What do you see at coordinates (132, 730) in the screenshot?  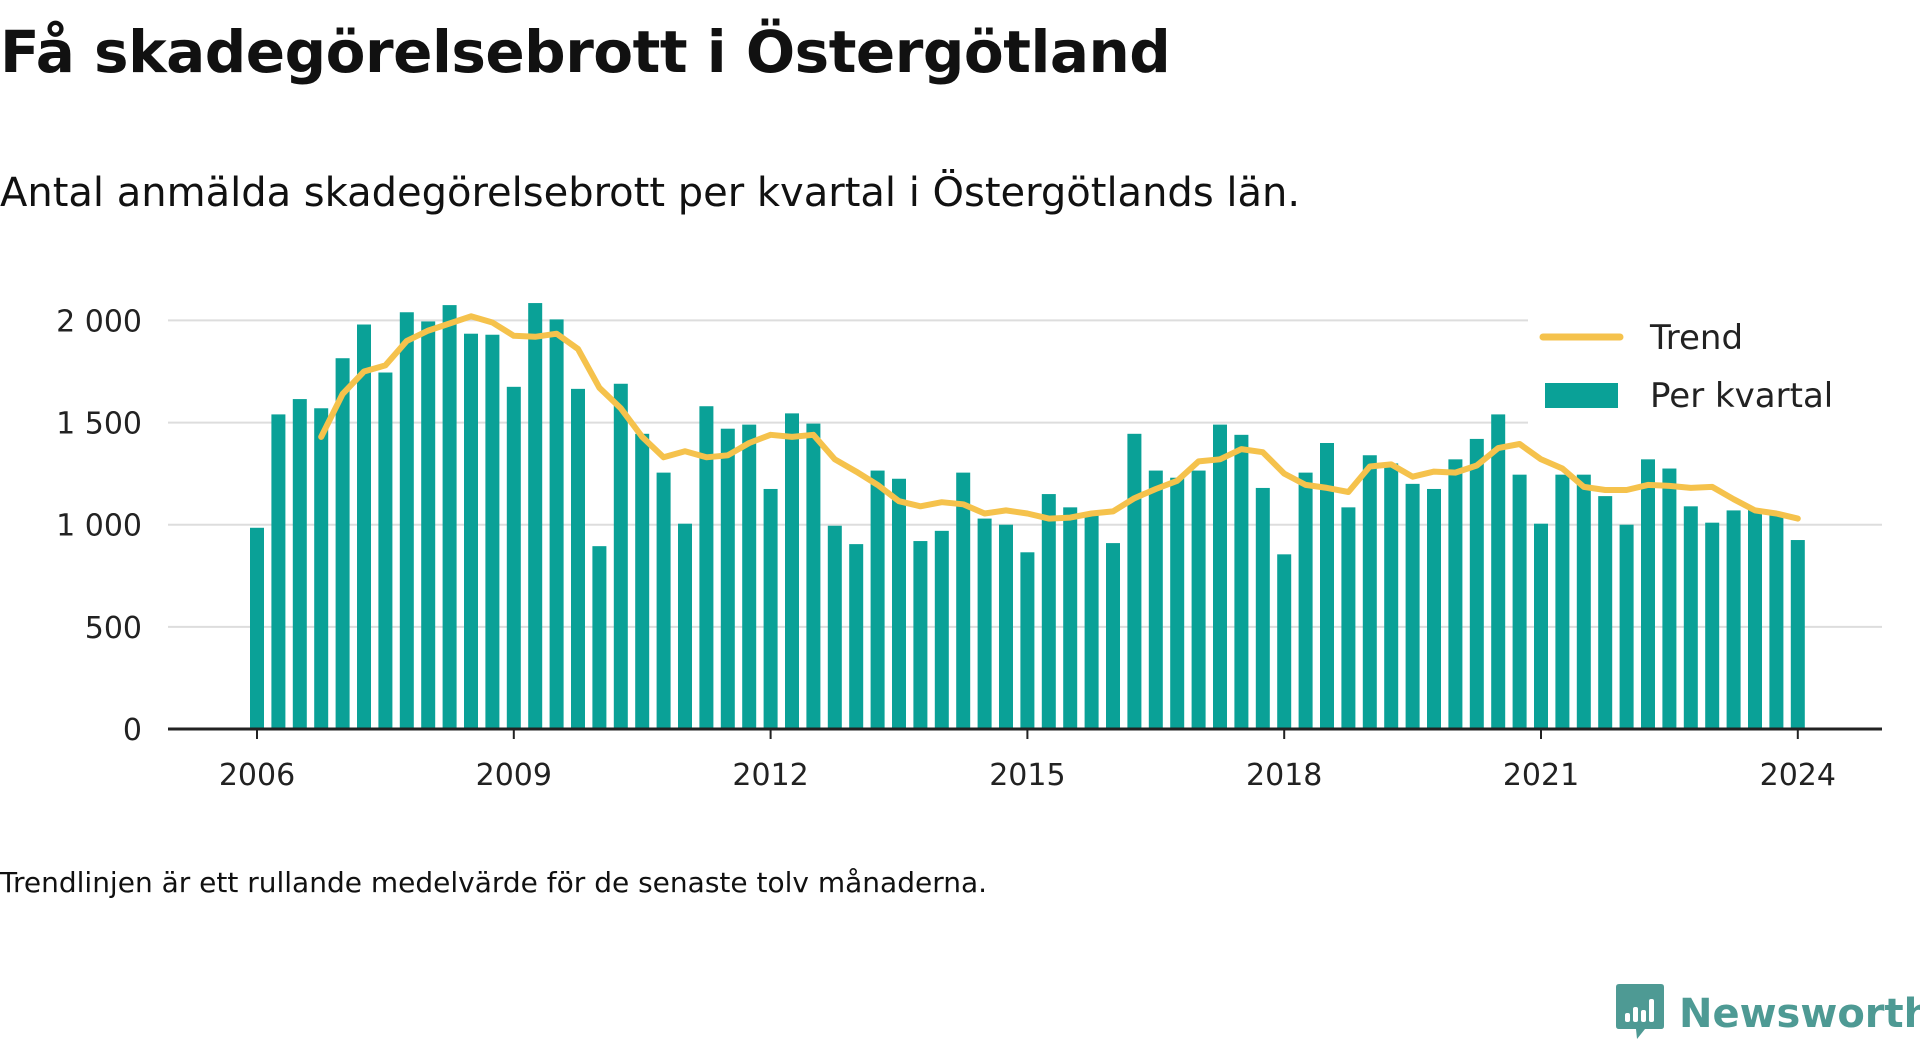 I see `y-tick-label: 0` at bounding box center [132, 730].